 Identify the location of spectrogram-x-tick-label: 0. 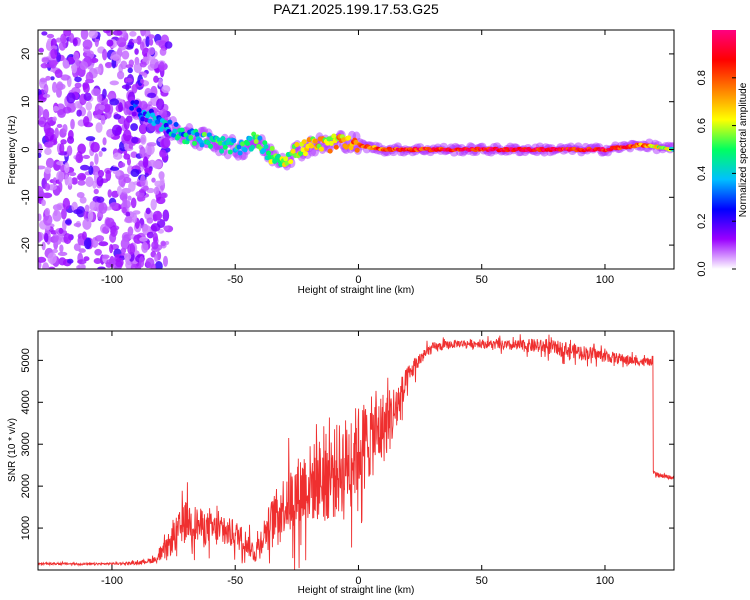
(358, 280).